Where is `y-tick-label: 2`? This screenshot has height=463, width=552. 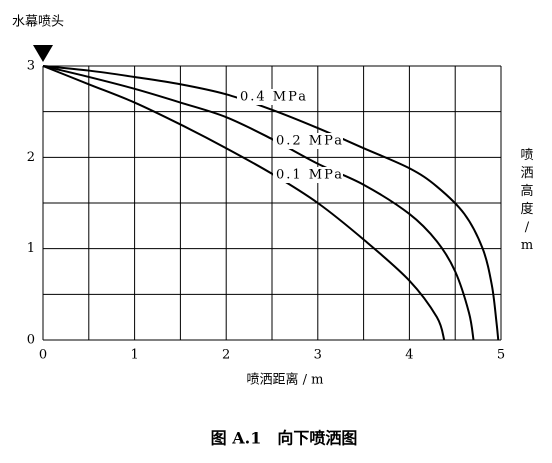 y-tick-label: 2 is located at coordinates (31, 157).